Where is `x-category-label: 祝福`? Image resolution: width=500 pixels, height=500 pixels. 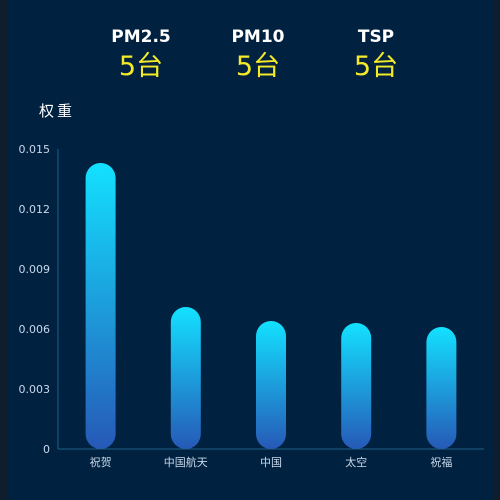
x-category-label: 祝福 is located at coordinates (441, 462).